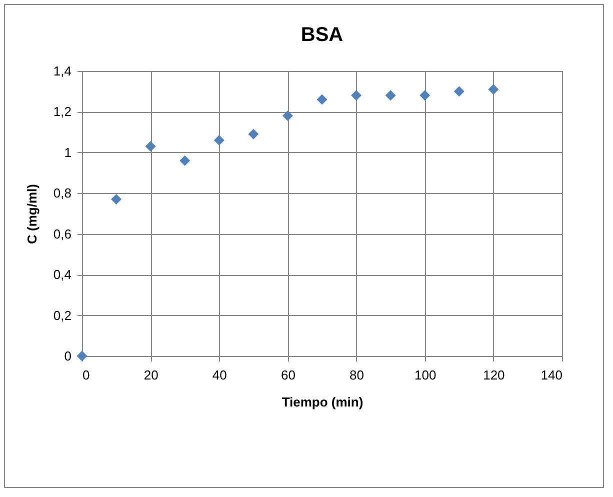 The height and width of the screenshot is (497, 613). What do you see at coordinates (32, 214) in the screenshot?
I see `y-axis-title: C (mg/ml)` at bounding box center [32, 214].